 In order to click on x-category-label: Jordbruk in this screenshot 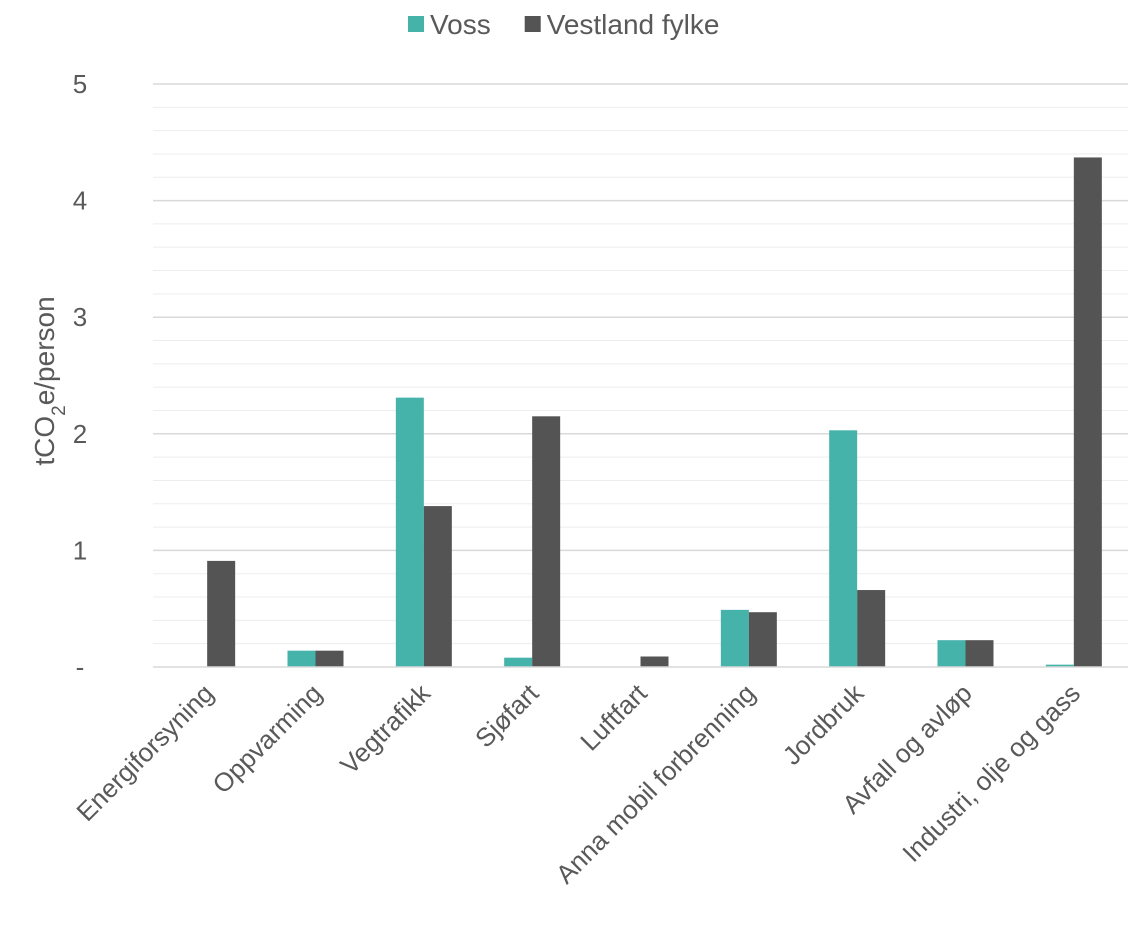, I will do `click(823, 723)`.